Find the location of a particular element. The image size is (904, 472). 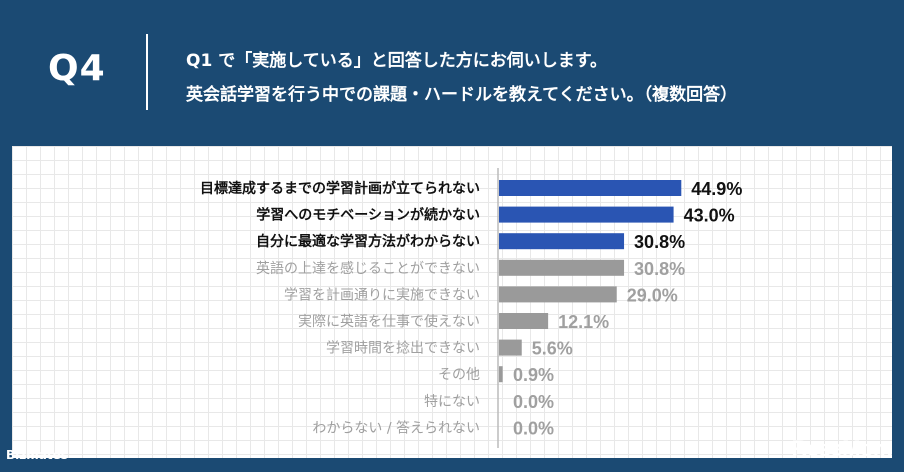

value-label: 0.9% is located at coordinates (533, 375).